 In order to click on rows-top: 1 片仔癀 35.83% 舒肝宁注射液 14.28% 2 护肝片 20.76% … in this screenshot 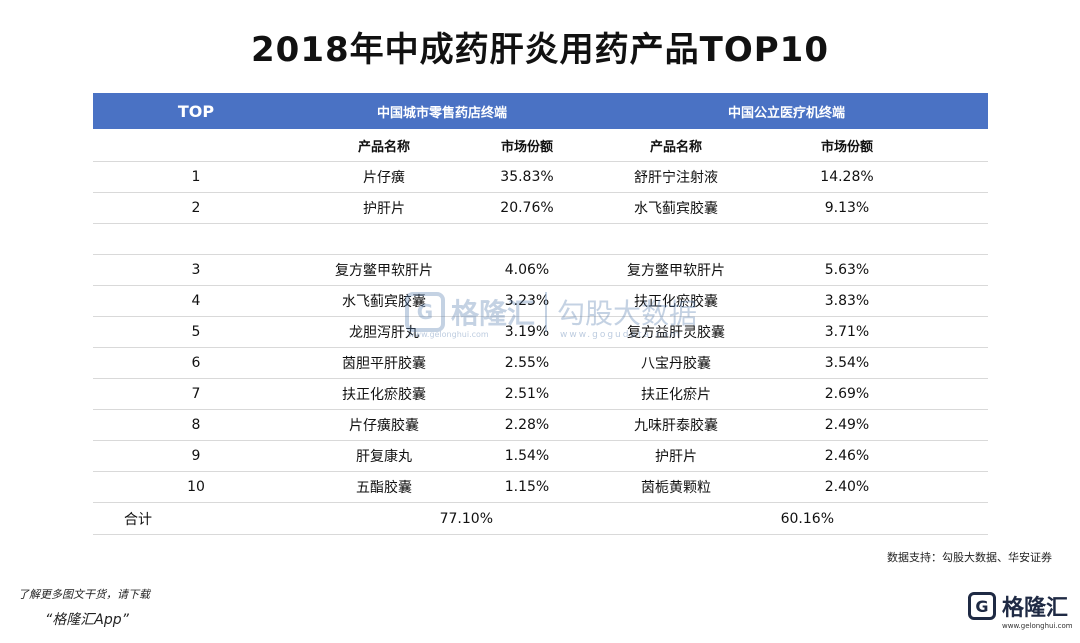, I will do `click(540, 193)`.